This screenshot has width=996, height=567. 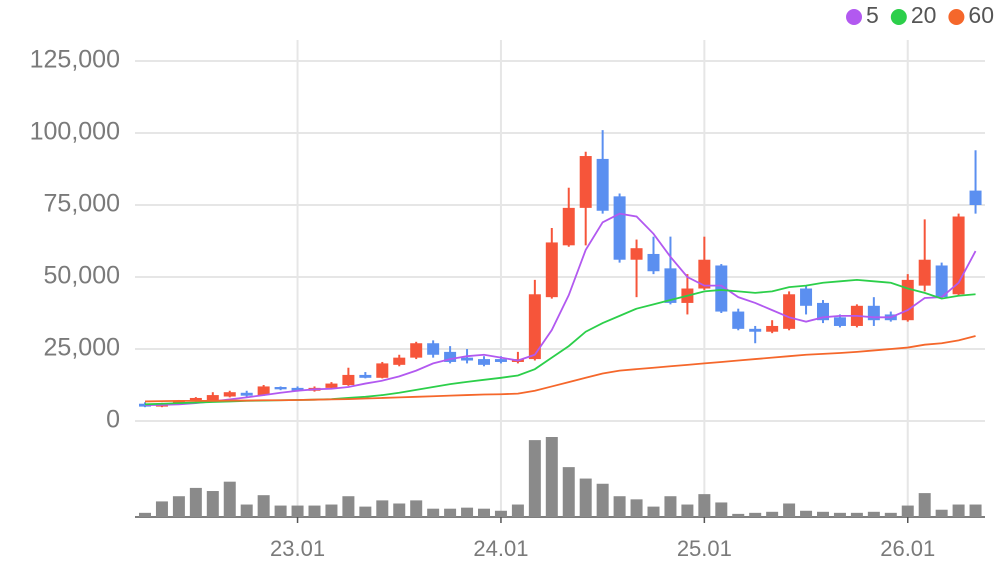 What do you see at coordinates (907, 548) in the screenshot?
I see `x-tick-label: 26.01` at bounding box center [907, 548].